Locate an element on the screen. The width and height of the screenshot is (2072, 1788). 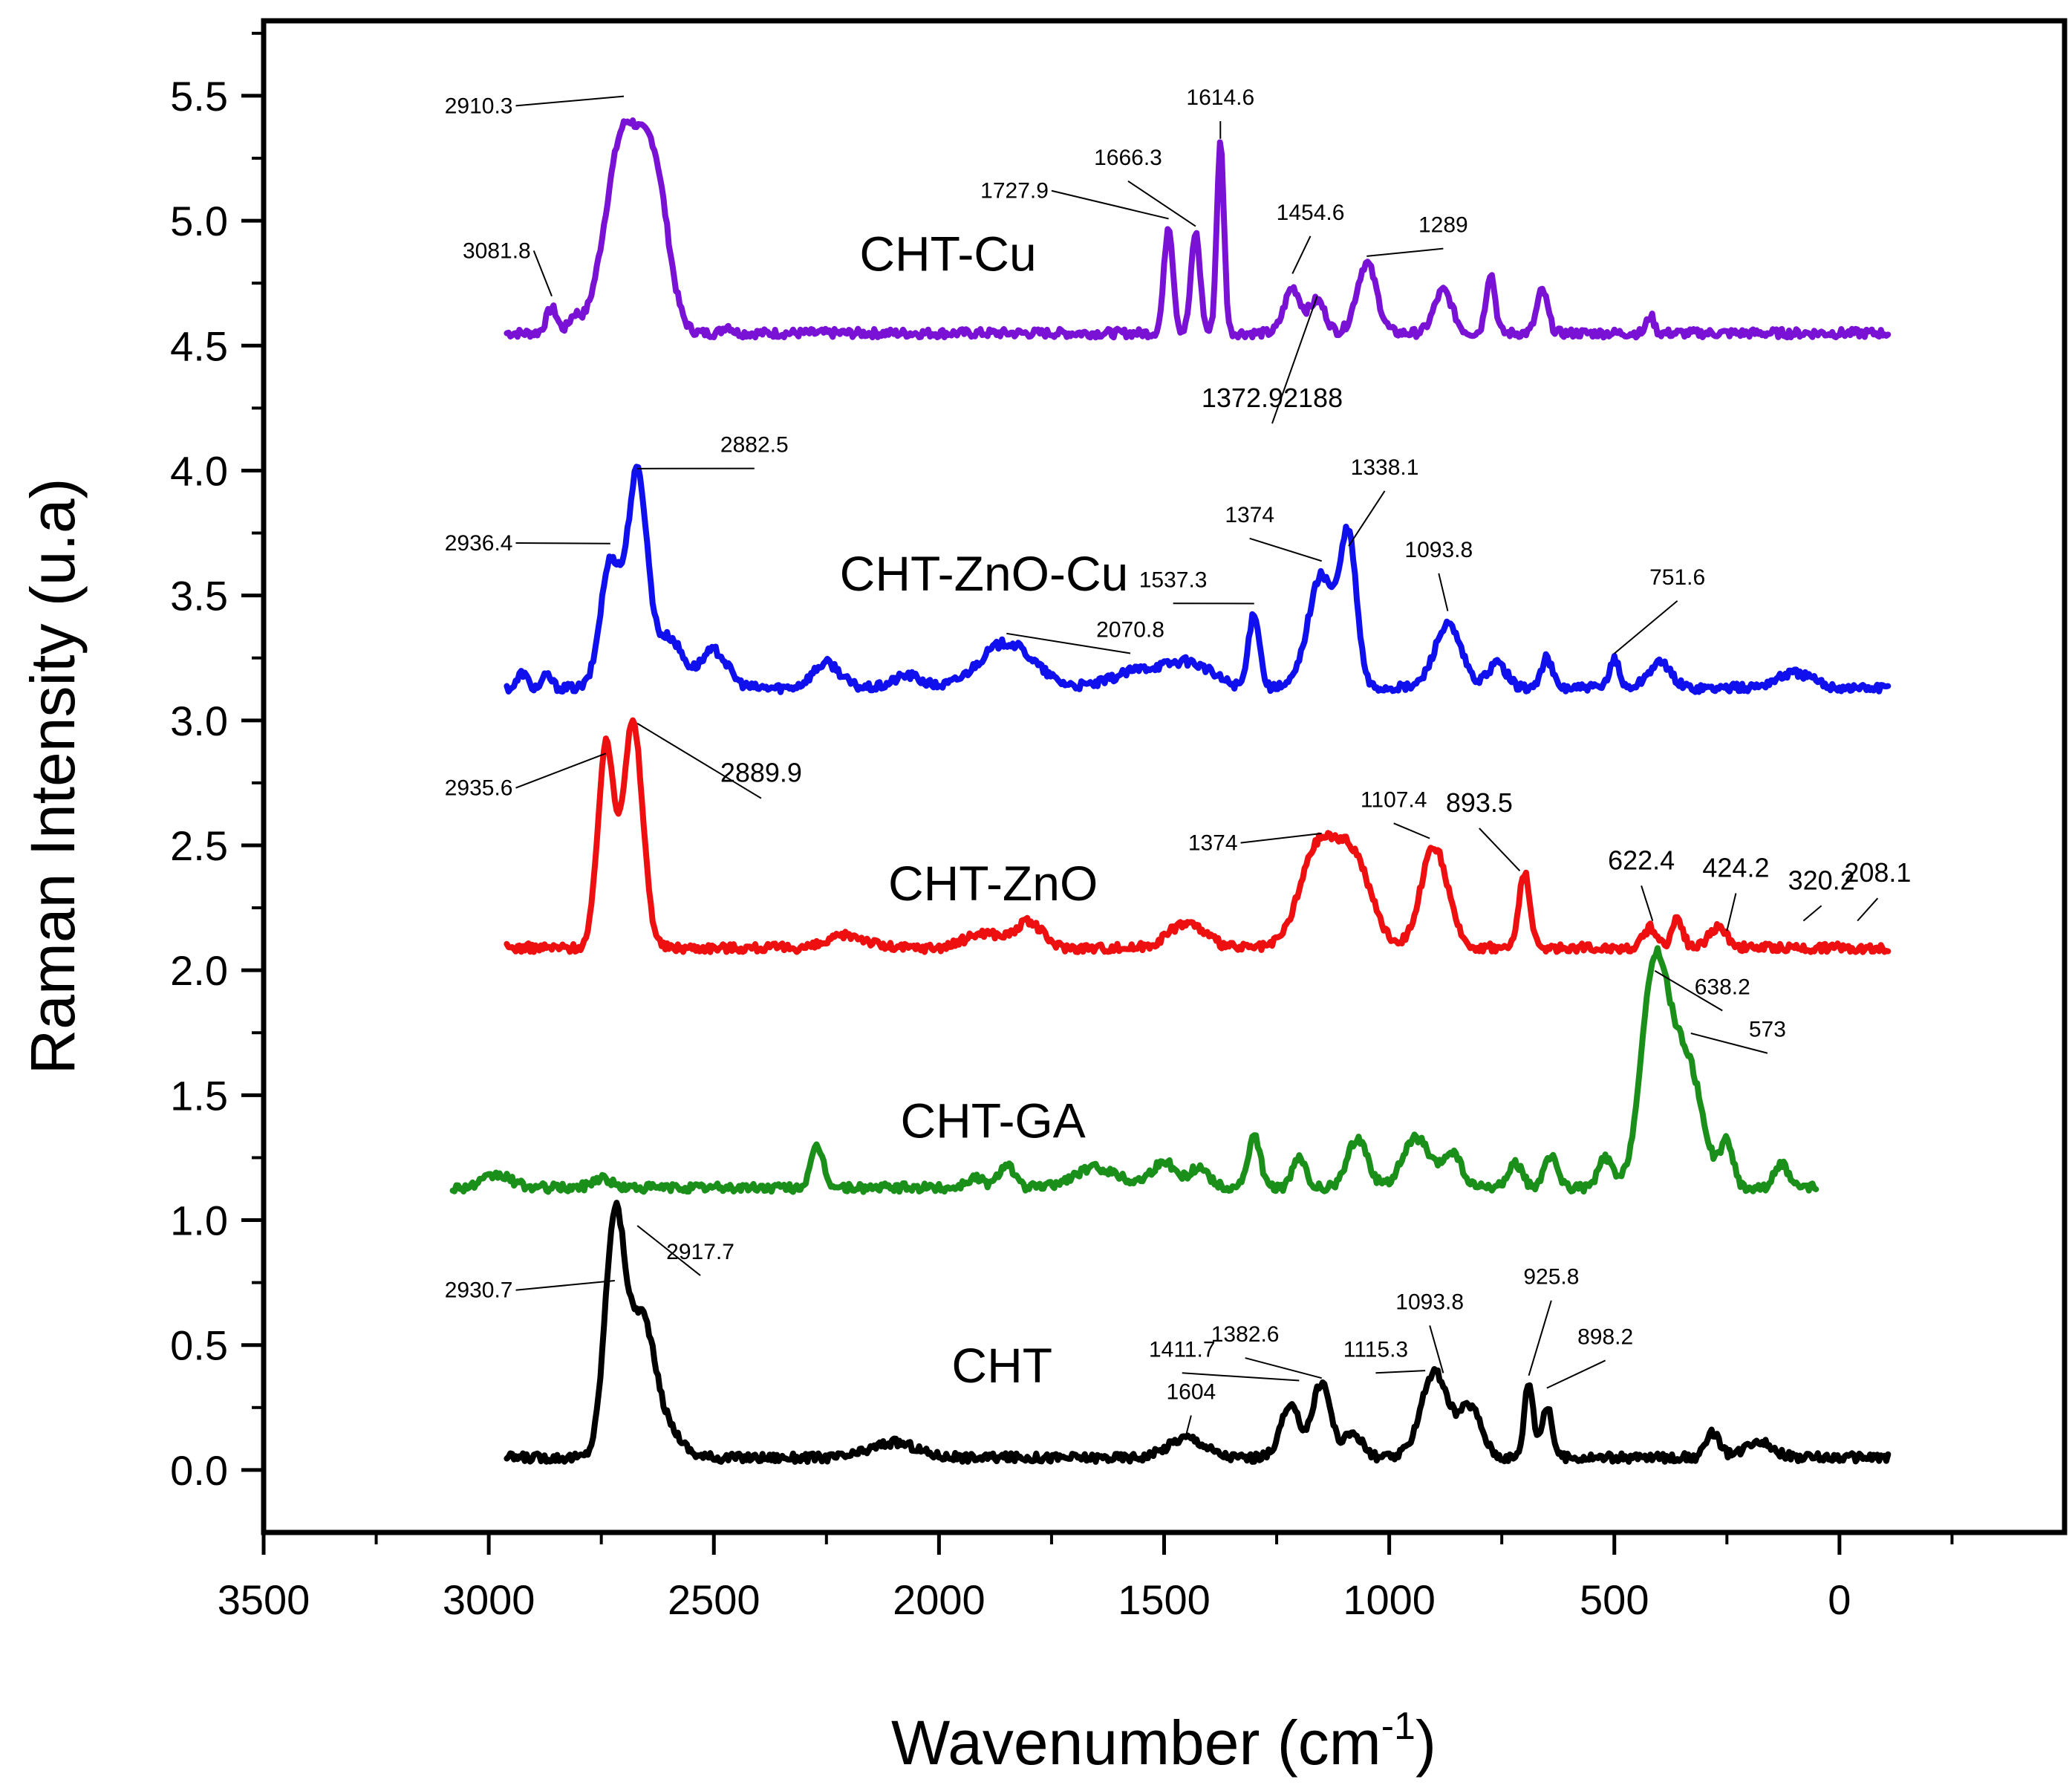
peak-label-cht-cu-1: 3081.8 is located at coordinates (497, 250).